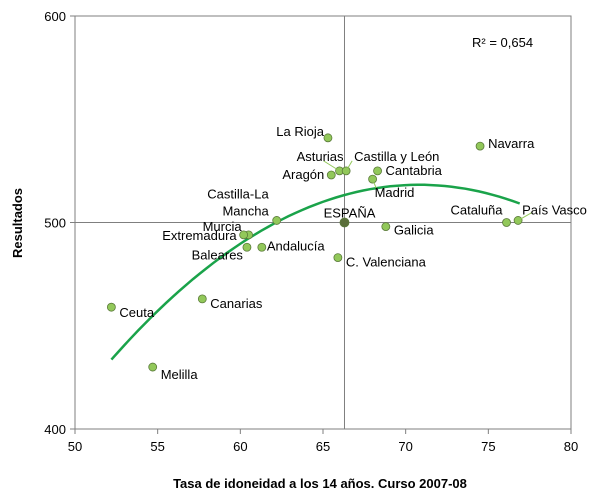 This screenshot has height=497, width=589. What do you see at coordinates (157, 446) in the screenshot?
I see `x-tick-label: 55` at bounding box center [157, 446].